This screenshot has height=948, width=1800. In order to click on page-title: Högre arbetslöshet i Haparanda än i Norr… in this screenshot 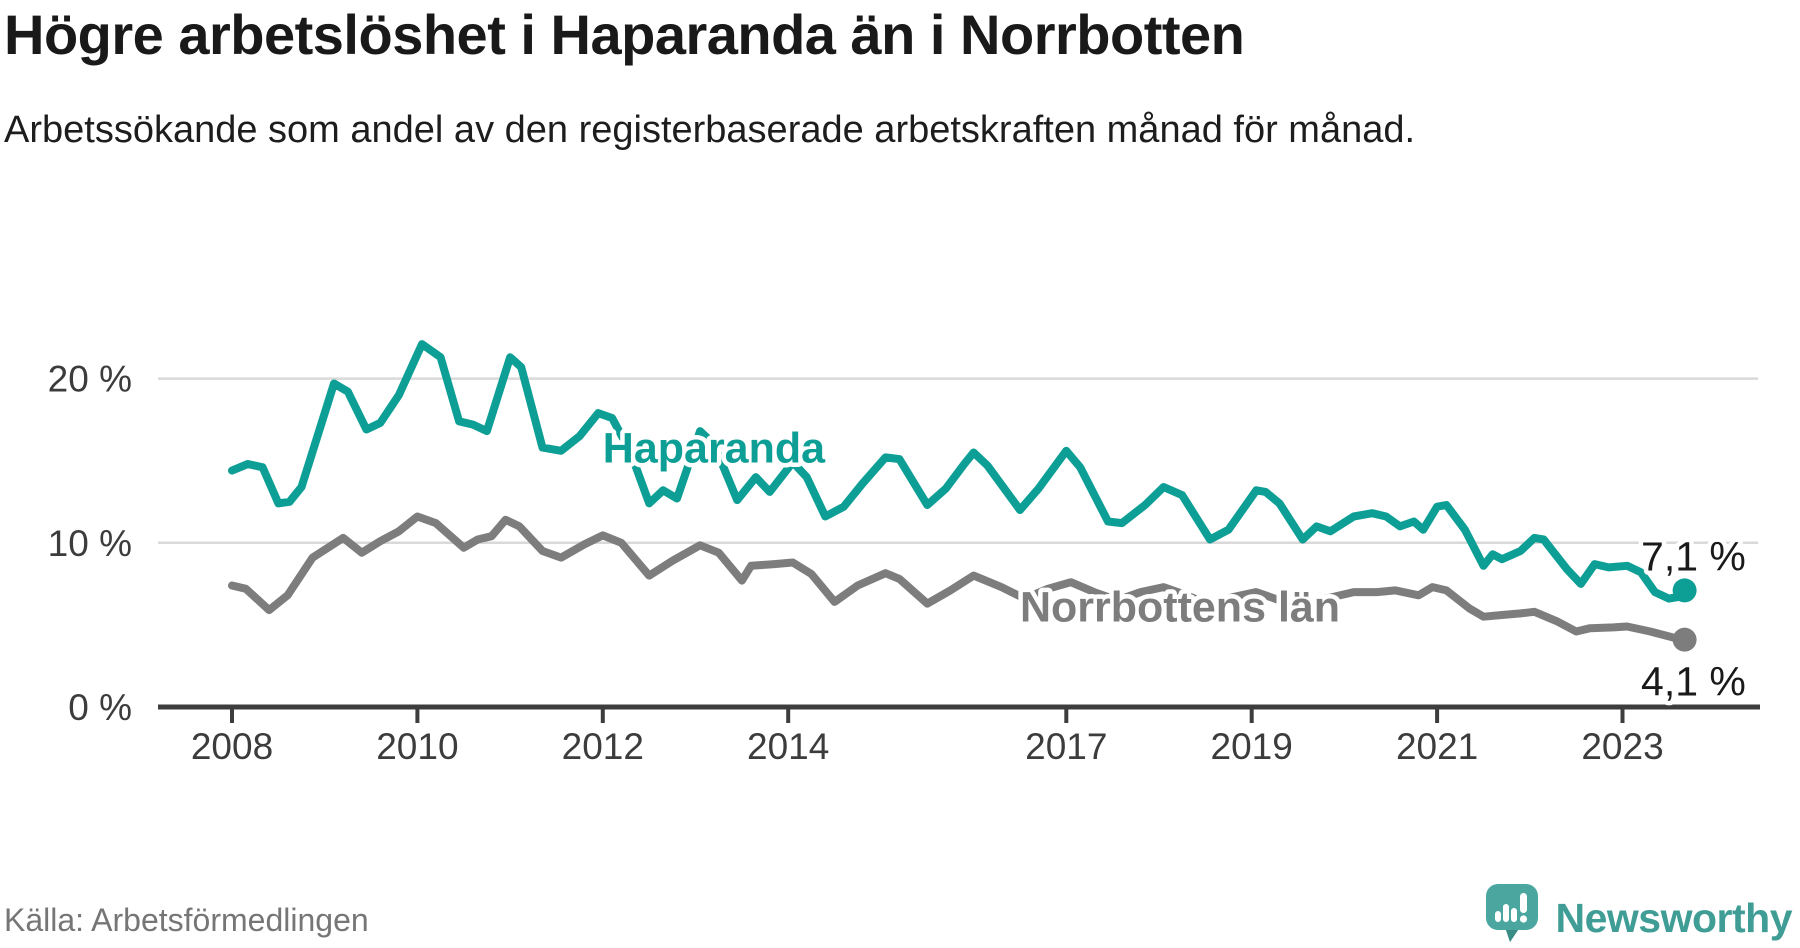, I will do `click(624, 34)`.